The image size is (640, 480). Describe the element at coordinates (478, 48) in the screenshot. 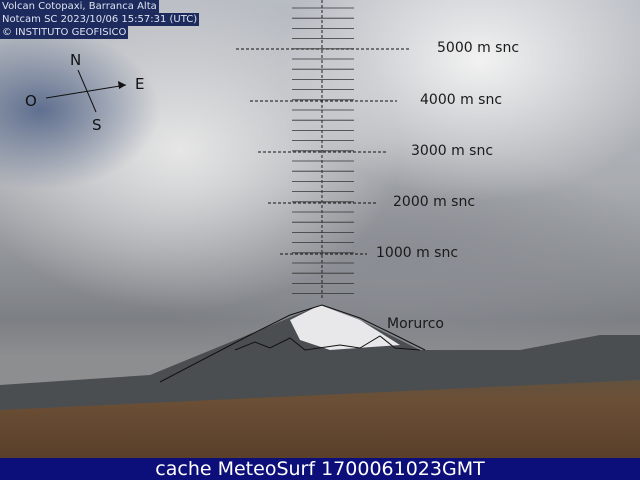

I see `altitude-label: 5000 m snc` at that location.